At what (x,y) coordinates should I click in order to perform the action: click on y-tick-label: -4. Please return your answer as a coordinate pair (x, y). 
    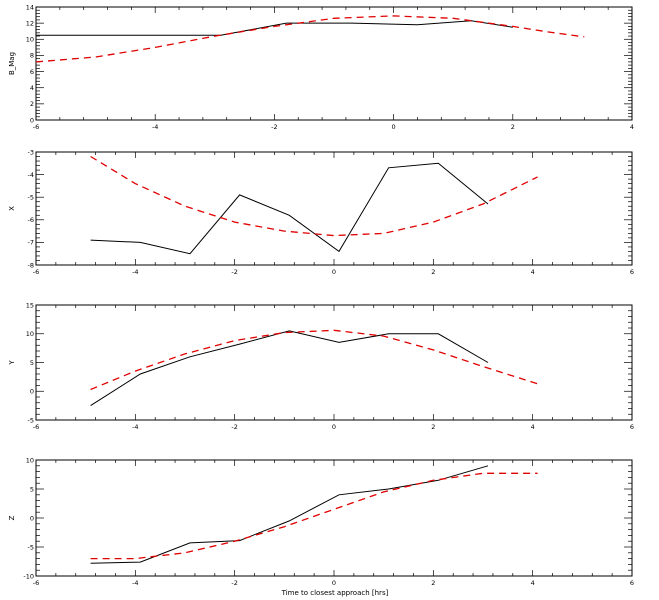
    Looking at the image, I should click on (31, 175).